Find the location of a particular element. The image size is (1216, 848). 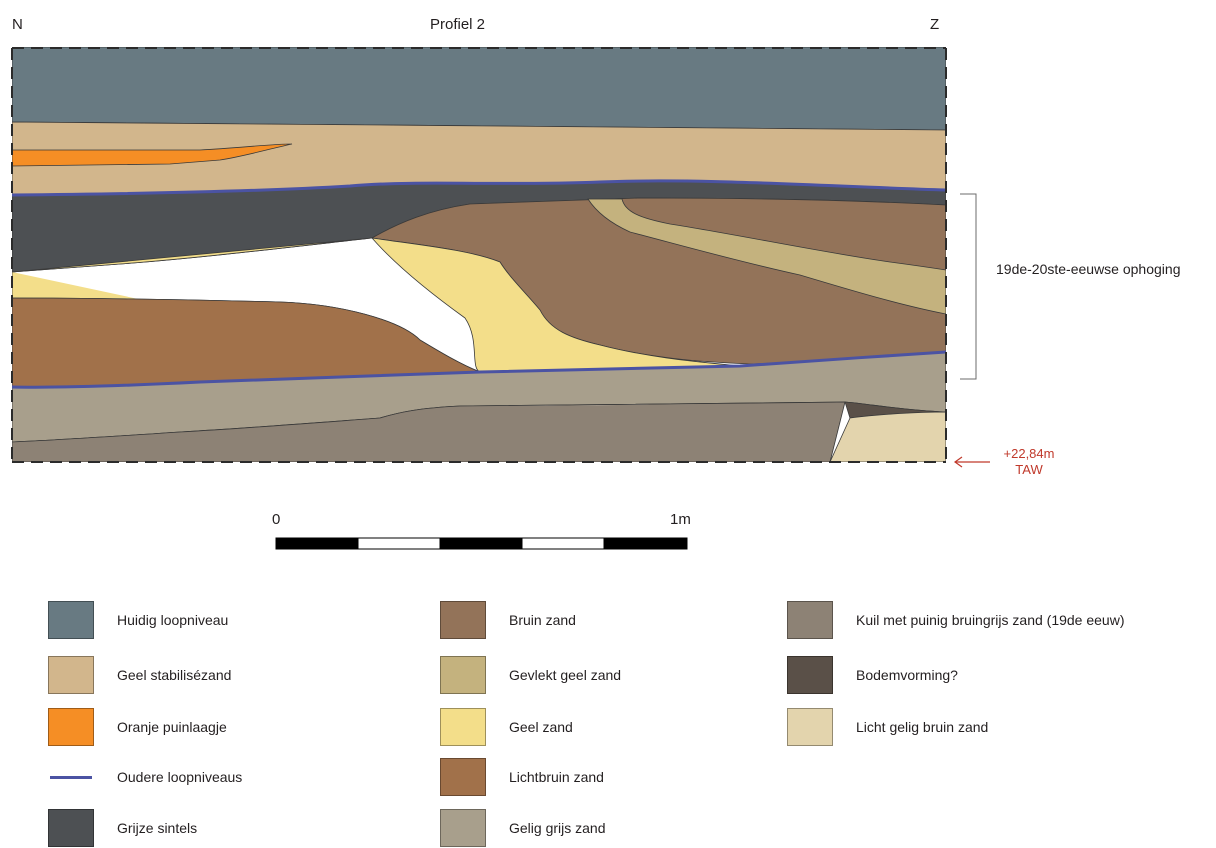

legend-item-huidig-loopniveau: Huidig loopniveau is located at coordinates (138, 620).